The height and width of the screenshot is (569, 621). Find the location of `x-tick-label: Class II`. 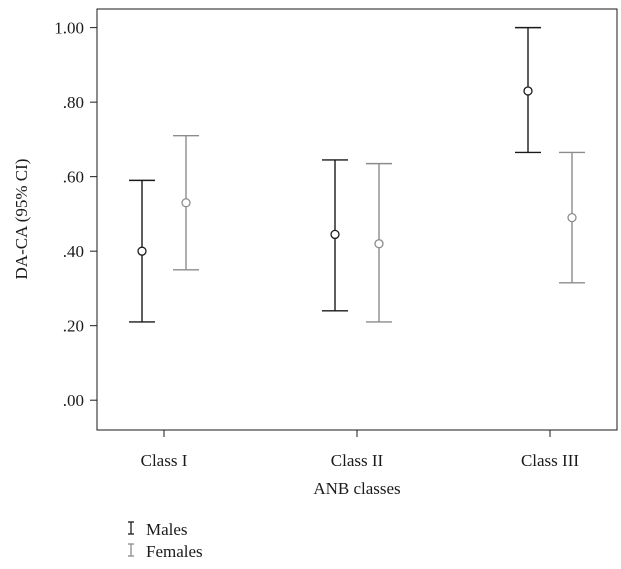

x-tick-label: Class II is located at coordinates (357, 460).